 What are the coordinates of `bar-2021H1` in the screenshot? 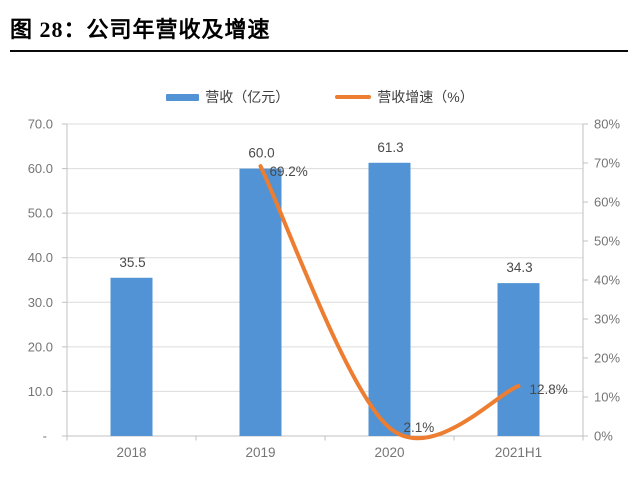 It's located at (518, 359).